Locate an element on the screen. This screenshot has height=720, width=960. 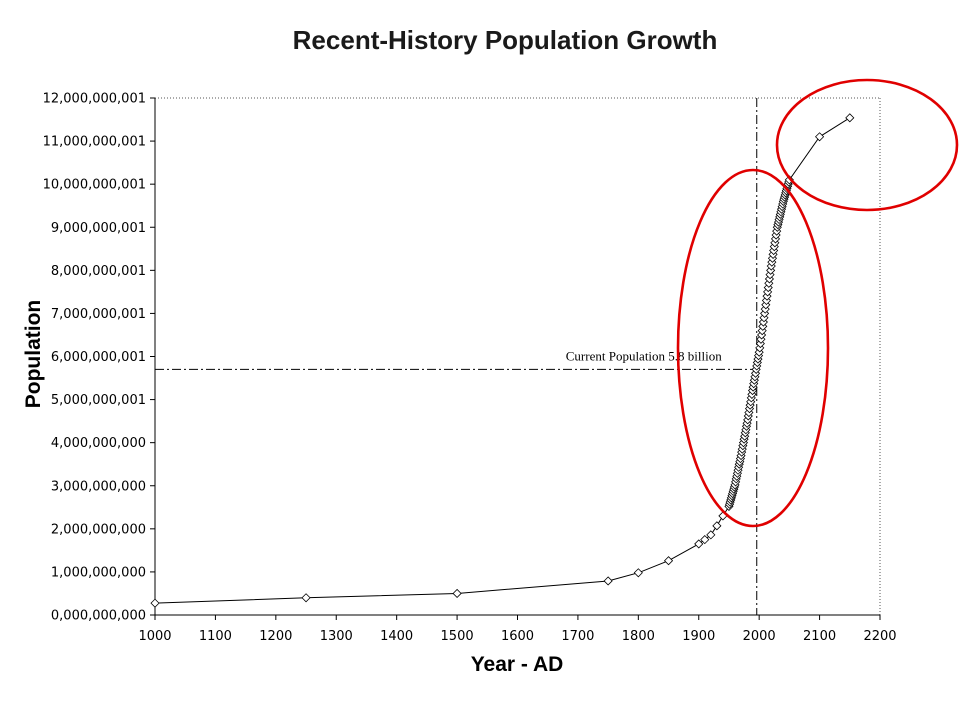
current-population-annotation: Current Population 5.8 billion is located at coordinates (644, 355).